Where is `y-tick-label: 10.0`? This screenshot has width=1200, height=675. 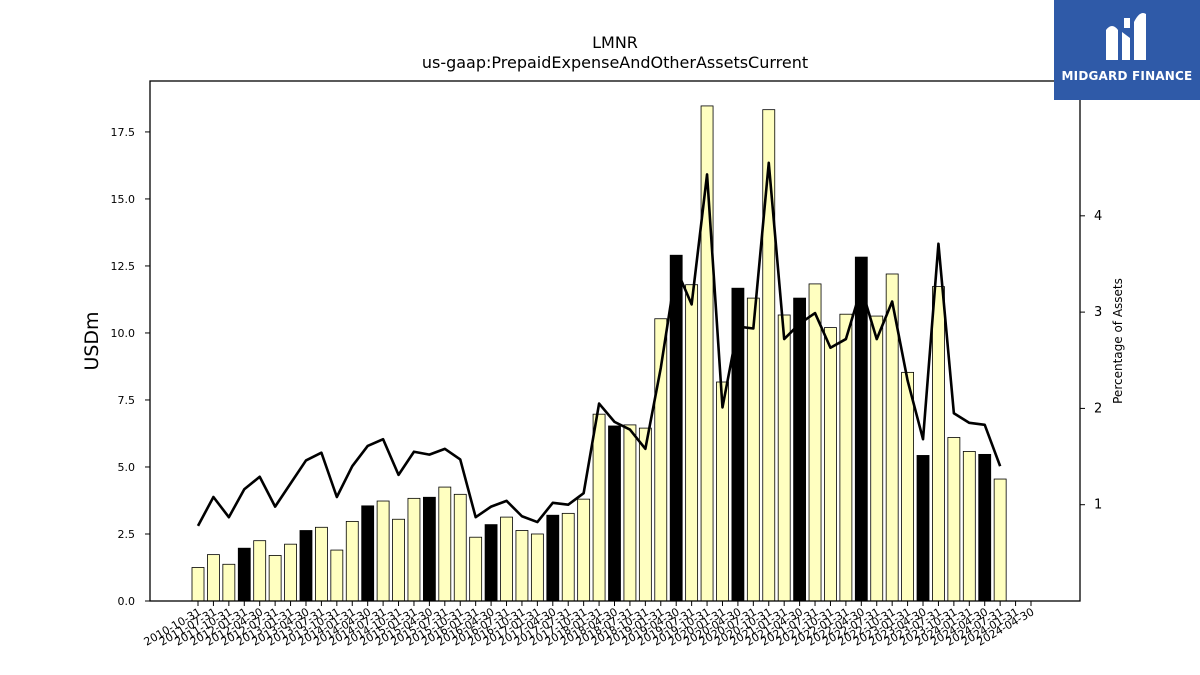
y-tick-label: 10.0 is located at coordinates (123, 333).